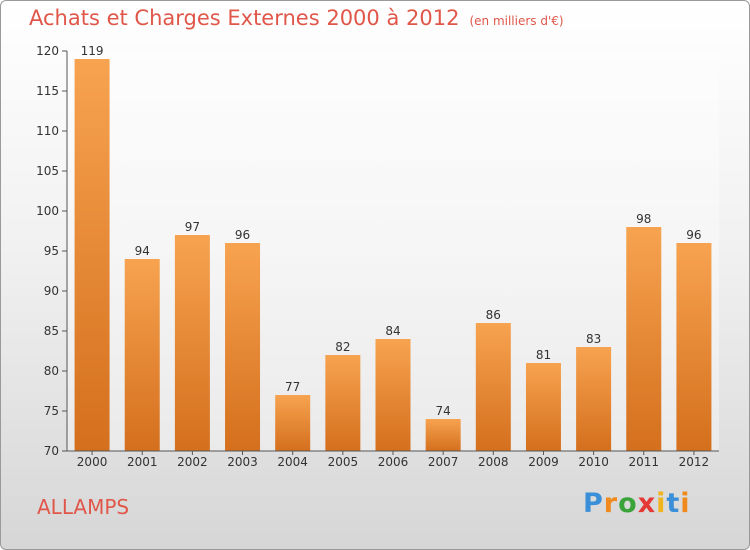 The image size is (750, 550). Describe the element at coordinates (192, 462) in the screenshot. I see `x-tick-label-2002: 2002` at that location.